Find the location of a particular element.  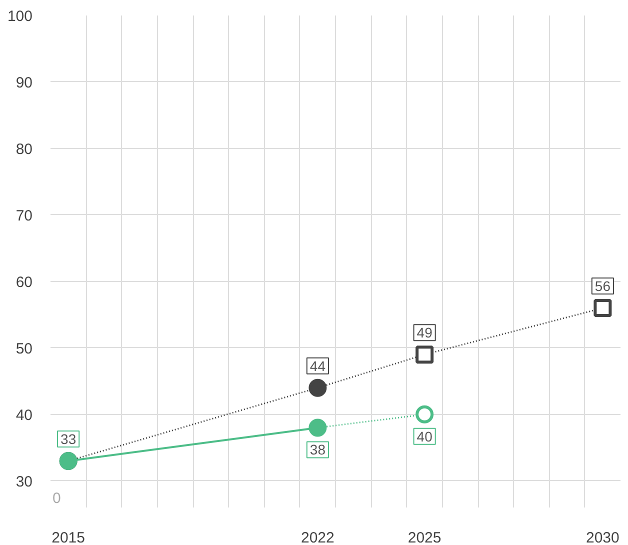

y-tick-label: 90 is located at coordinates (24, 83).